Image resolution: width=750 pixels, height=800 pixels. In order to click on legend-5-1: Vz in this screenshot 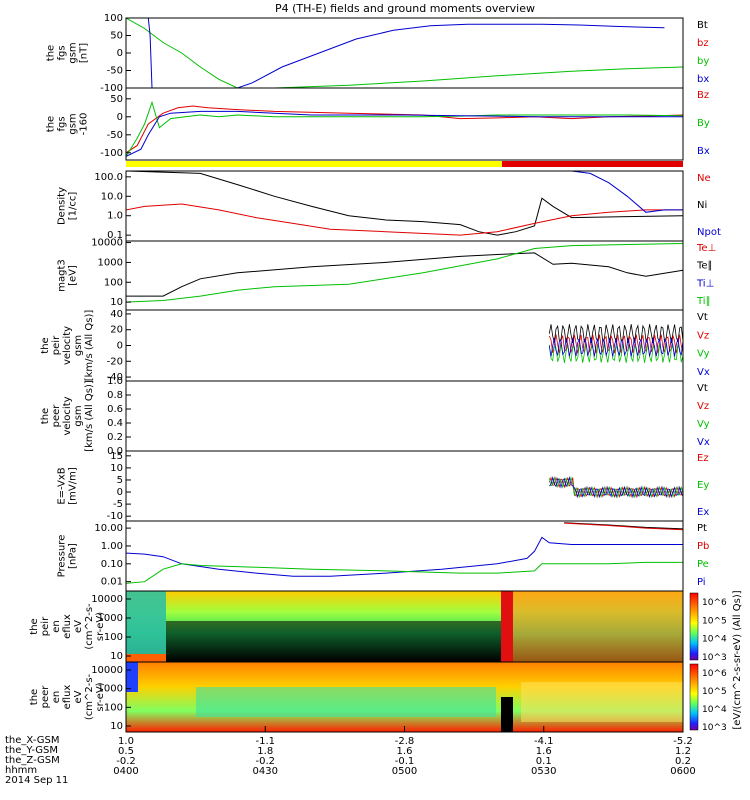, I will do `click(703, 406)`.